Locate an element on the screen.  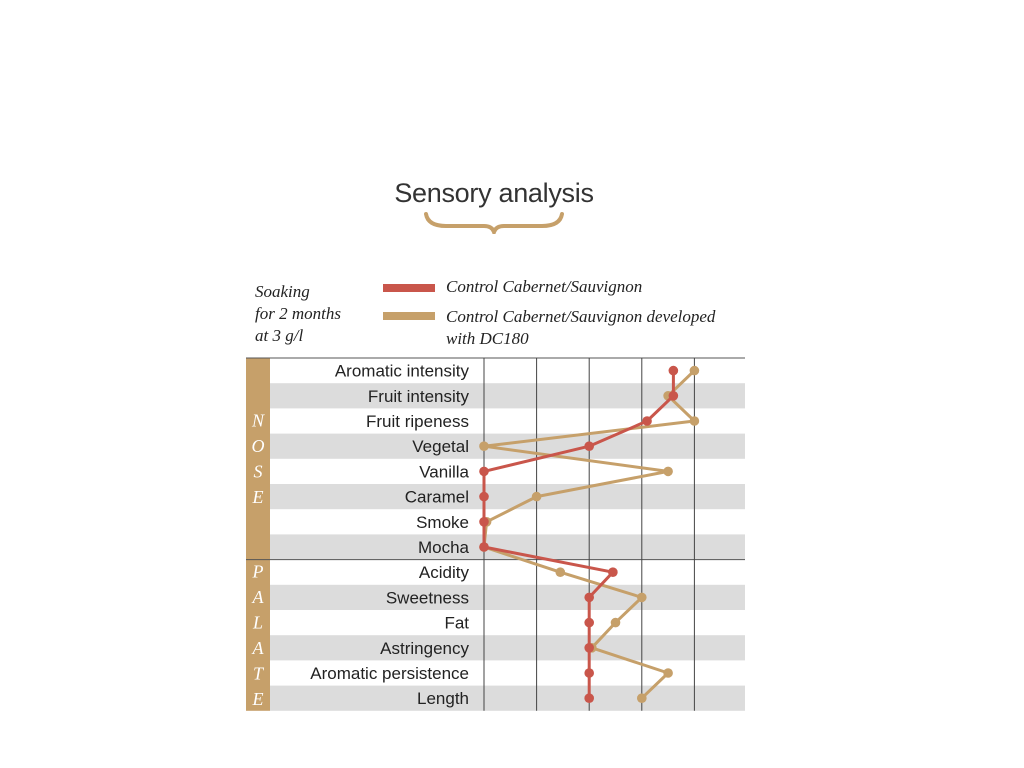
group-letter: O is located at coordinates (258, 446).